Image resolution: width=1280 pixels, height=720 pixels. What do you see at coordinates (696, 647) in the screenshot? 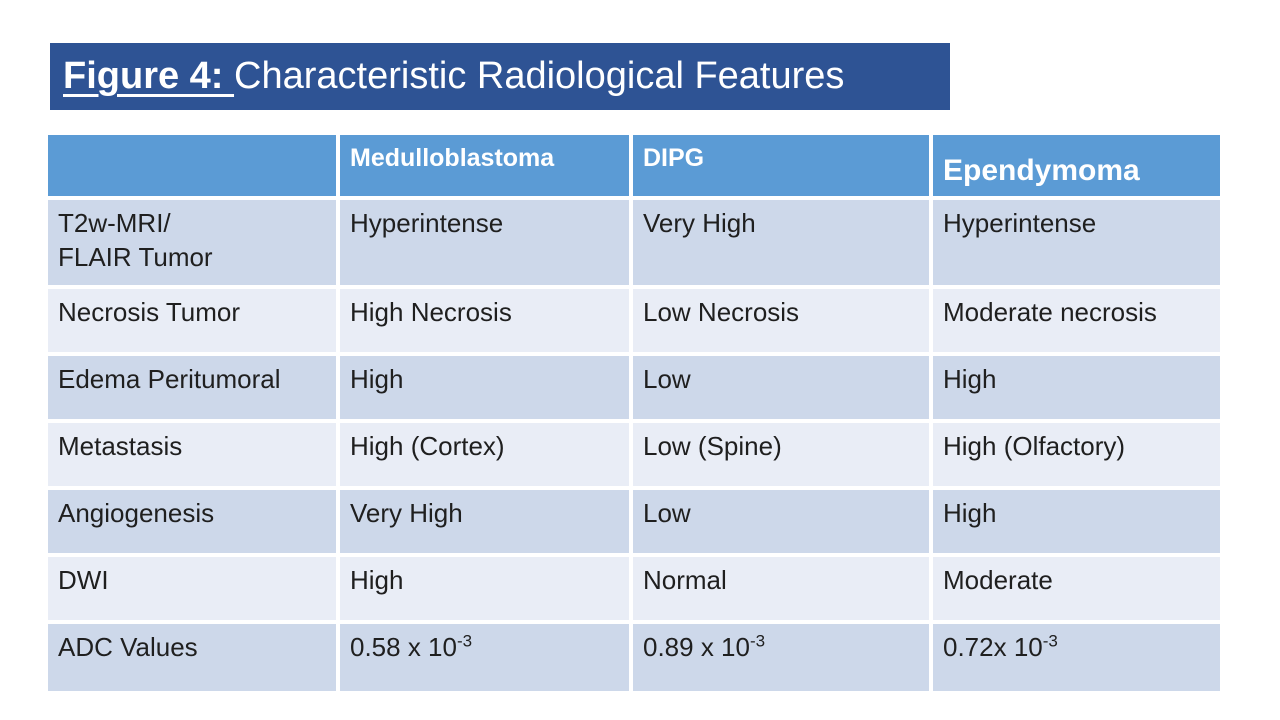
I see `adc-value-base: 0.89 x 10` at bounding box center [696, 647].